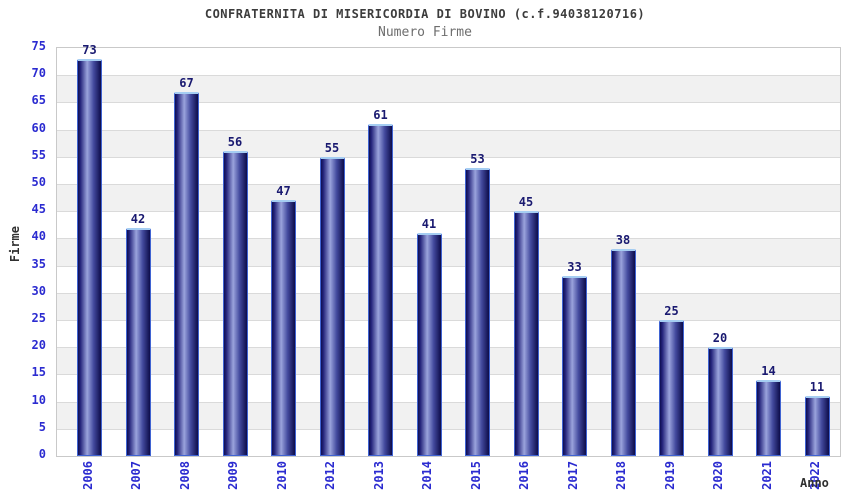 The width and height of the screenshot is (850, 500). What do you see at coordinates (15, 244) in the screenshot?
I see `y-axis-label: Firme` at bounding box center [15, 244].